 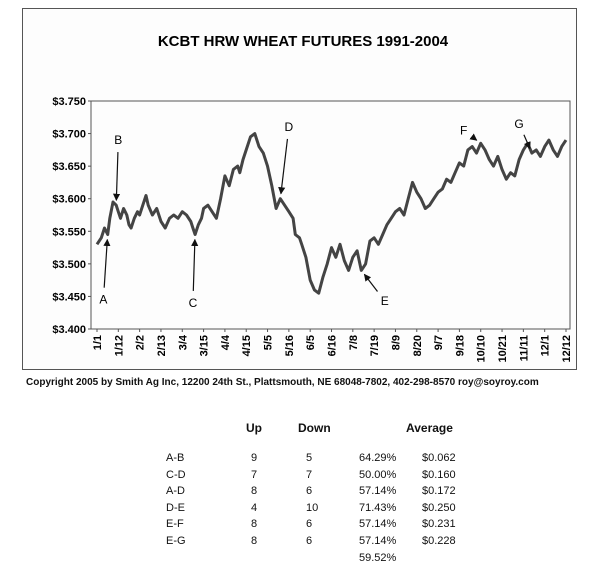 What do you see at coordinates (439, 458) in the screenshot?
I see `stat-avg: $0.062` at bounding box center [439, 458].